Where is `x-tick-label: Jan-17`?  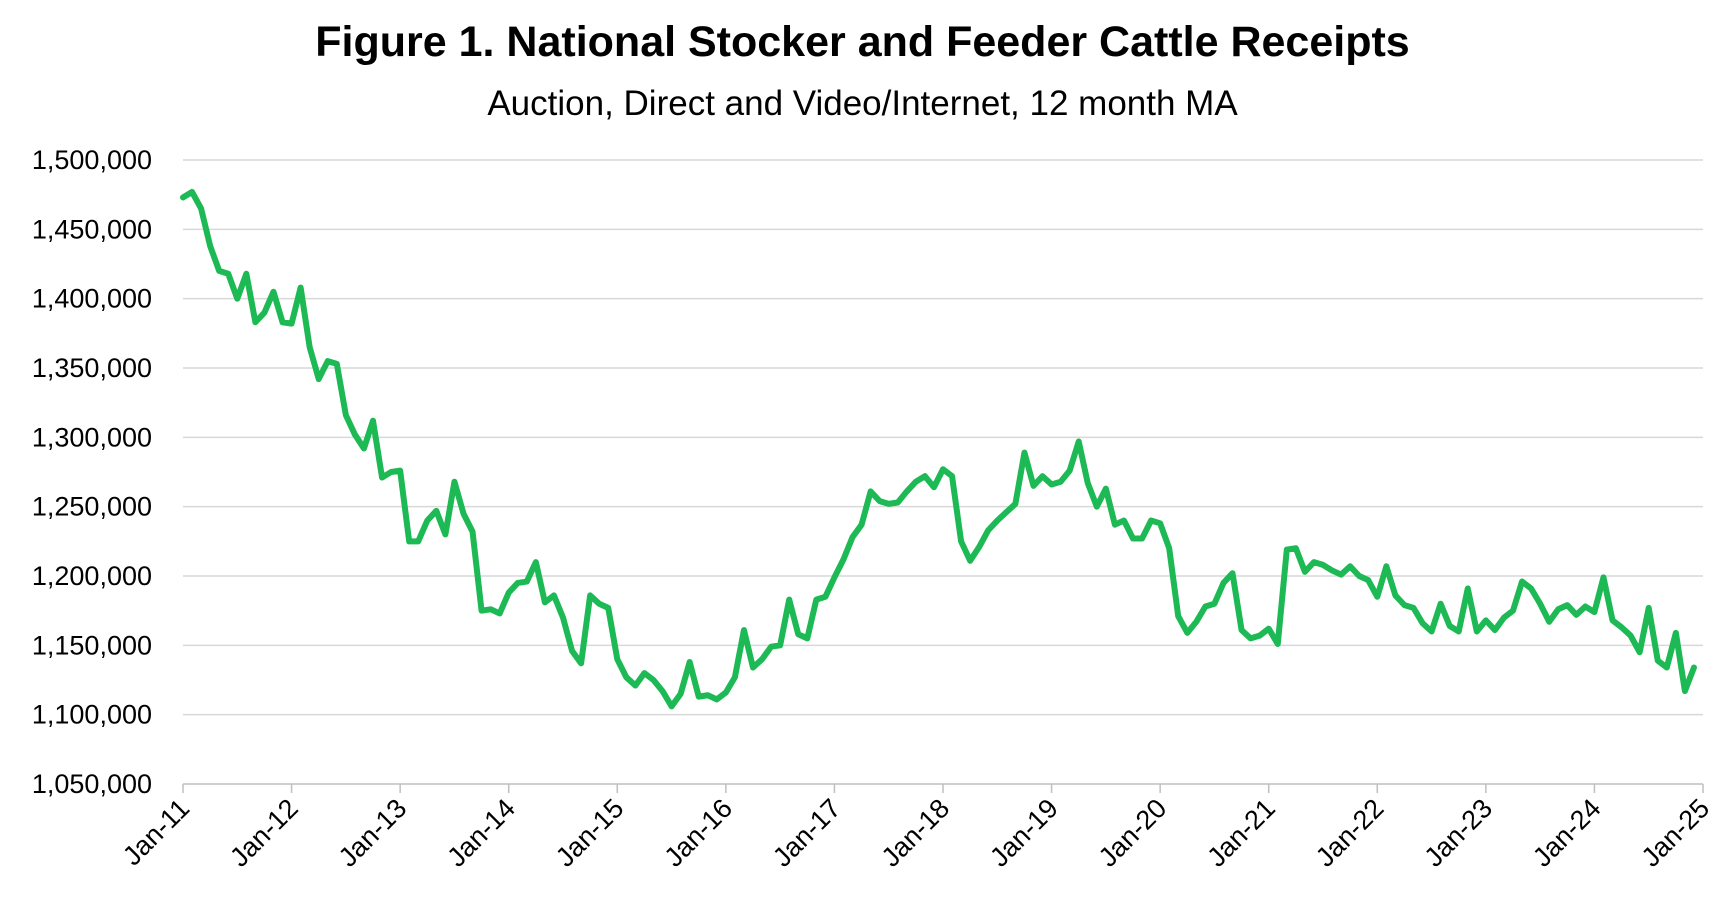 x-tick-label: Jan-17 is located at coordinates (807, 833).